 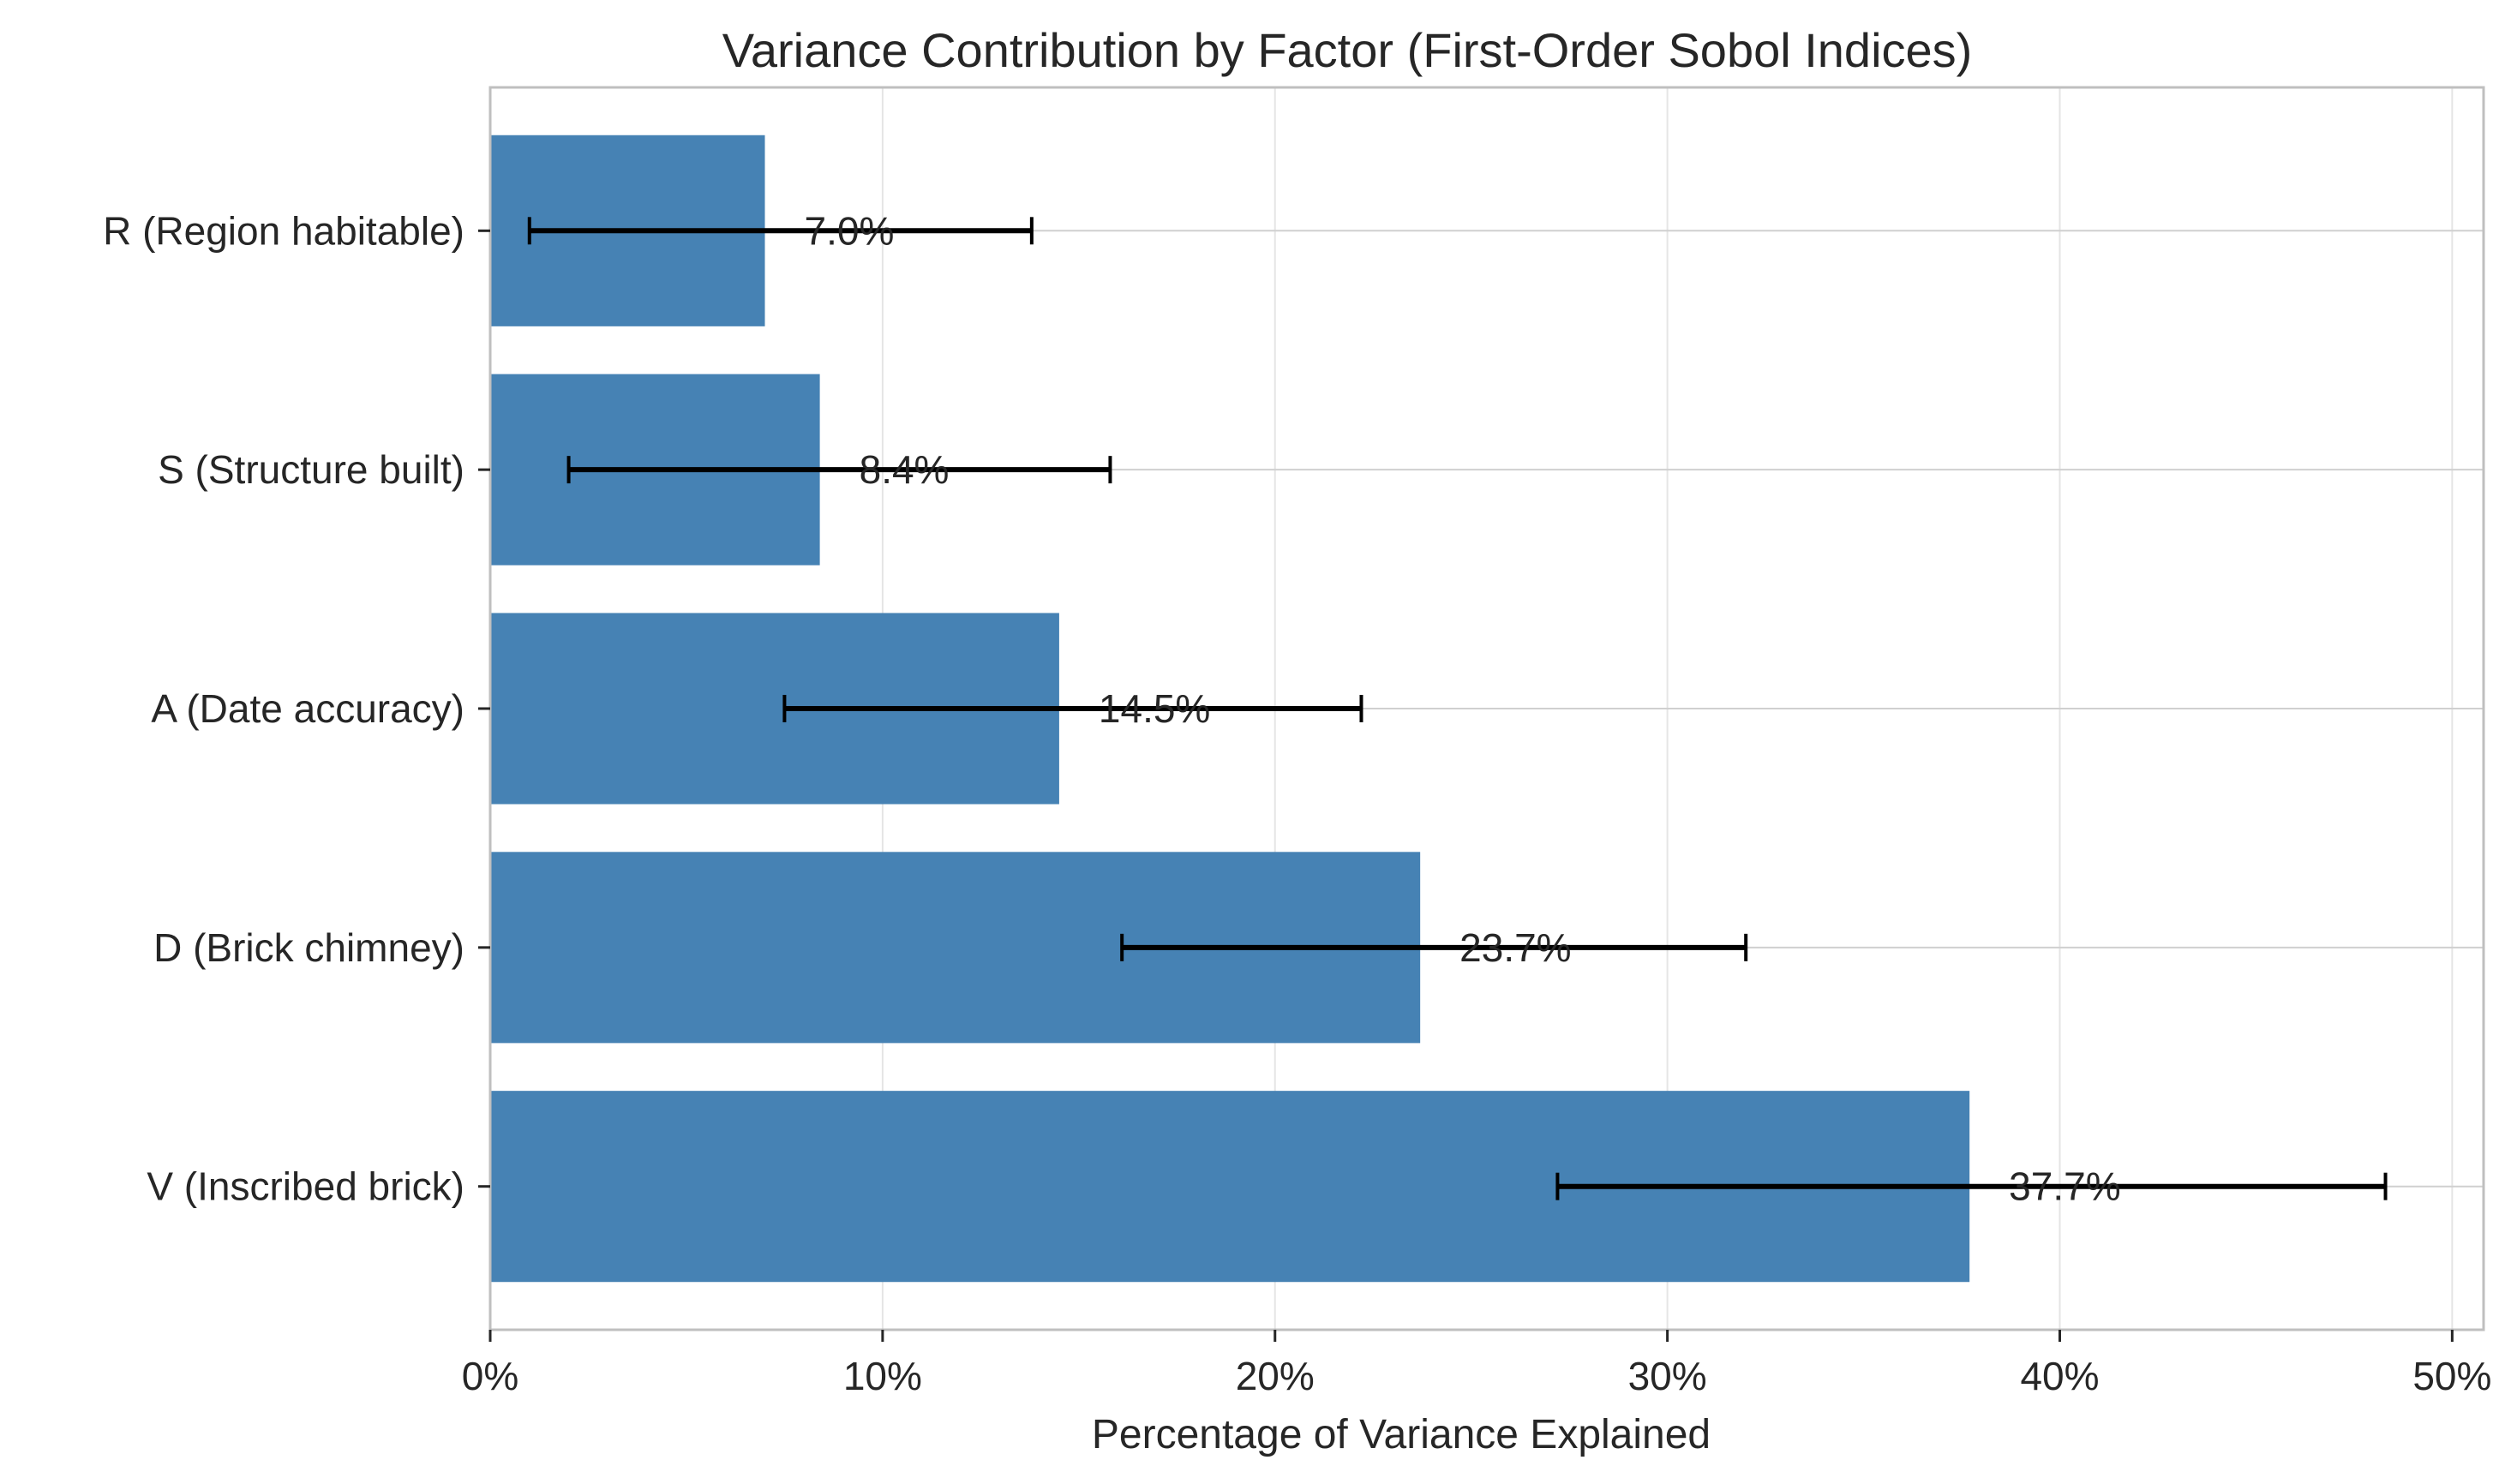 I want to click on x-tick-label-0: 0%, so click(x=490, y=1376).